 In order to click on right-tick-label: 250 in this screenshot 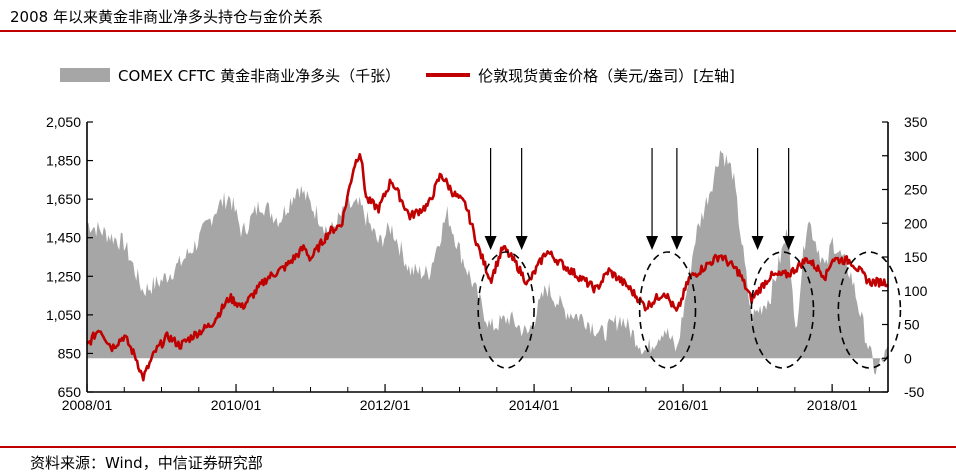, I will do `click(916, 190)`.